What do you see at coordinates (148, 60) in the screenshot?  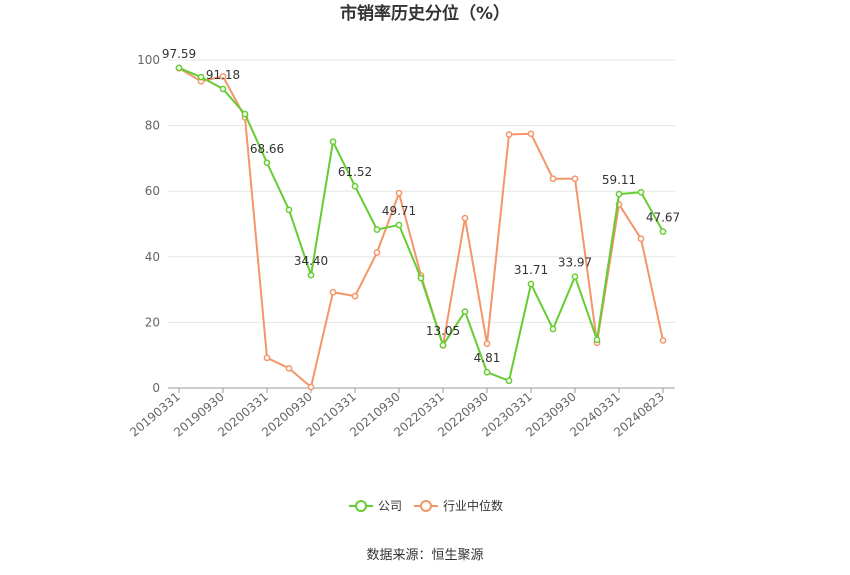 I see `y-tick-label: 100` at bounding box center [148, 60].